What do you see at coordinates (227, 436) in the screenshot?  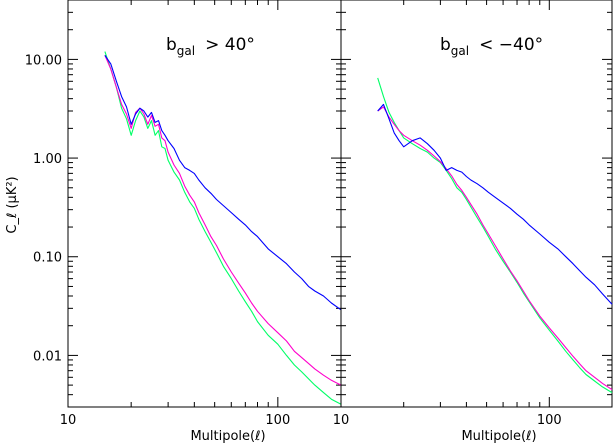 I see `x-axis-label-left: Multipole(ℓ)` at bounding box center [227, 436].